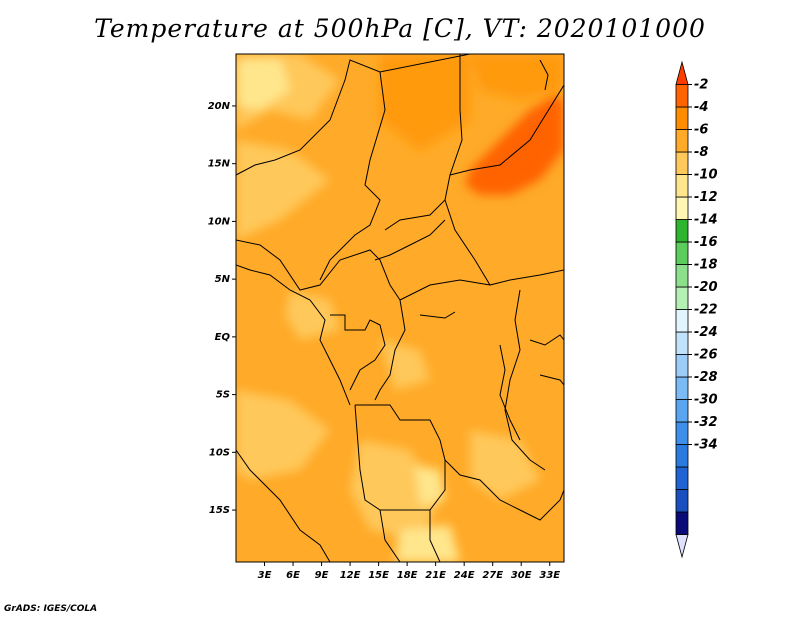 This screenshot has width=800, height=618. I want to click on lat-tick-label: 15S, so click(219, 510).